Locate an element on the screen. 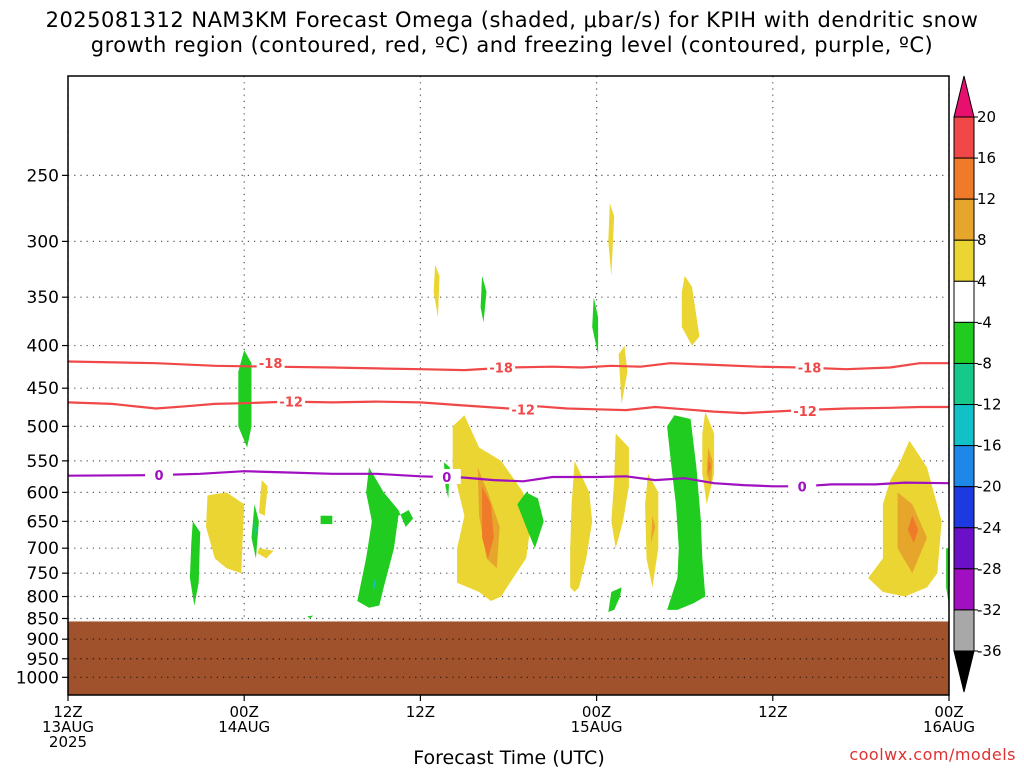  colorbar-top-arrow is located at coordinates (964, 96).